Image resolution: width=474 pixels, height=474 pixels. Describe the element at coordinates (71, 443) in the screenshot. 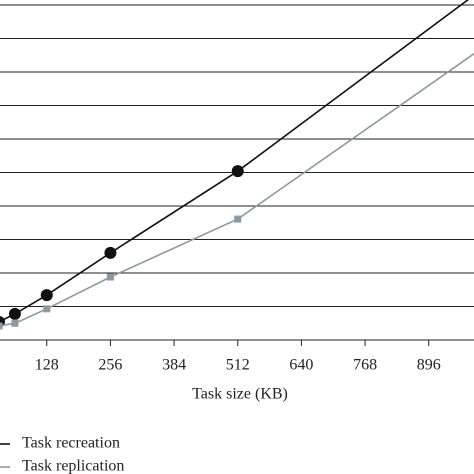

I see `legend-label: Task recreation` at that location.